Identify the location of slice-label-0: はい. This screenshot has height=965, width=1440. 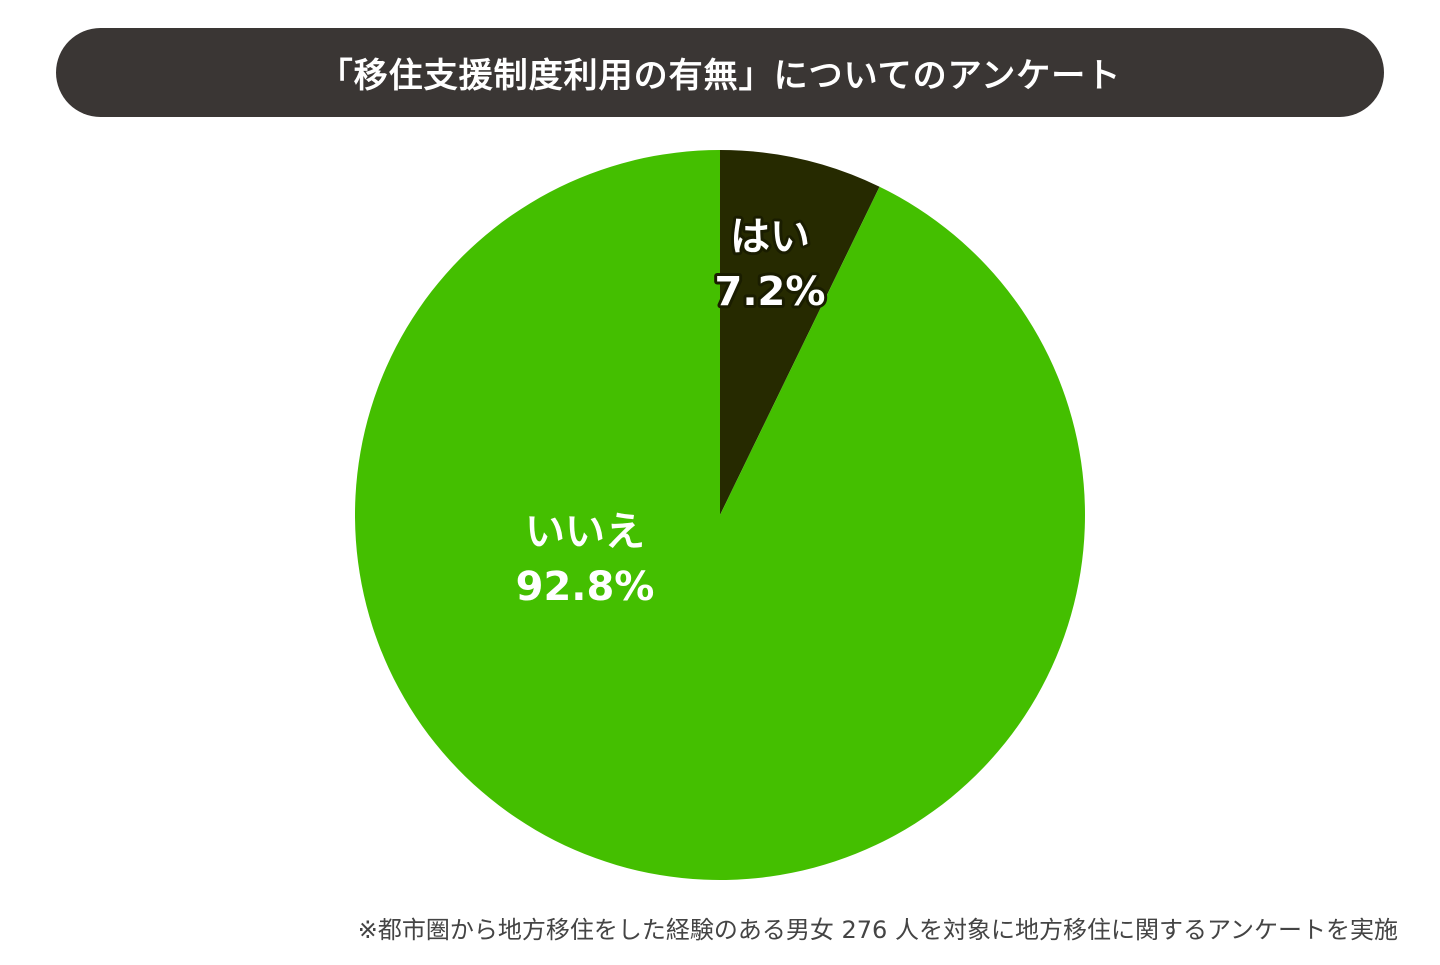
(770, 237).